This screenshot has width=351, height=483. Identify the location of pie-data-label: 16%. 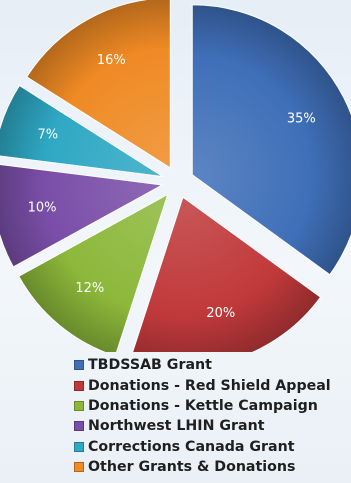
(111, 60).